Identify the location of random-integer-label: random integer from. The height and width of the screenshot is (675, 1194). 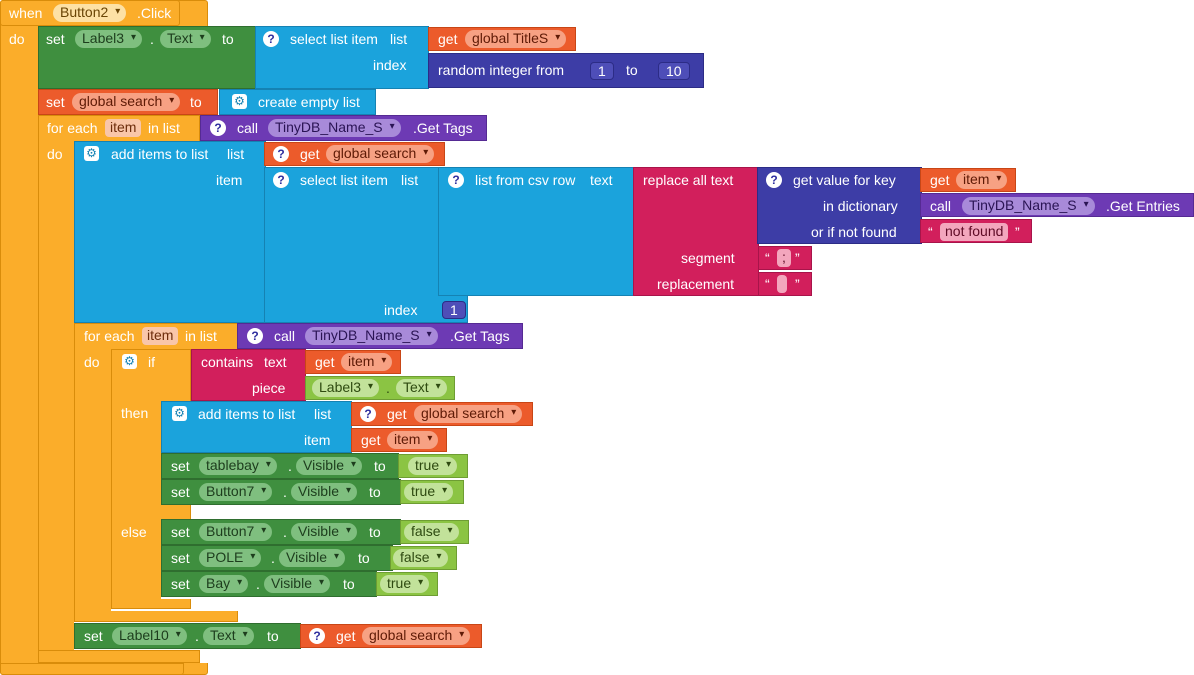
(501, 70).